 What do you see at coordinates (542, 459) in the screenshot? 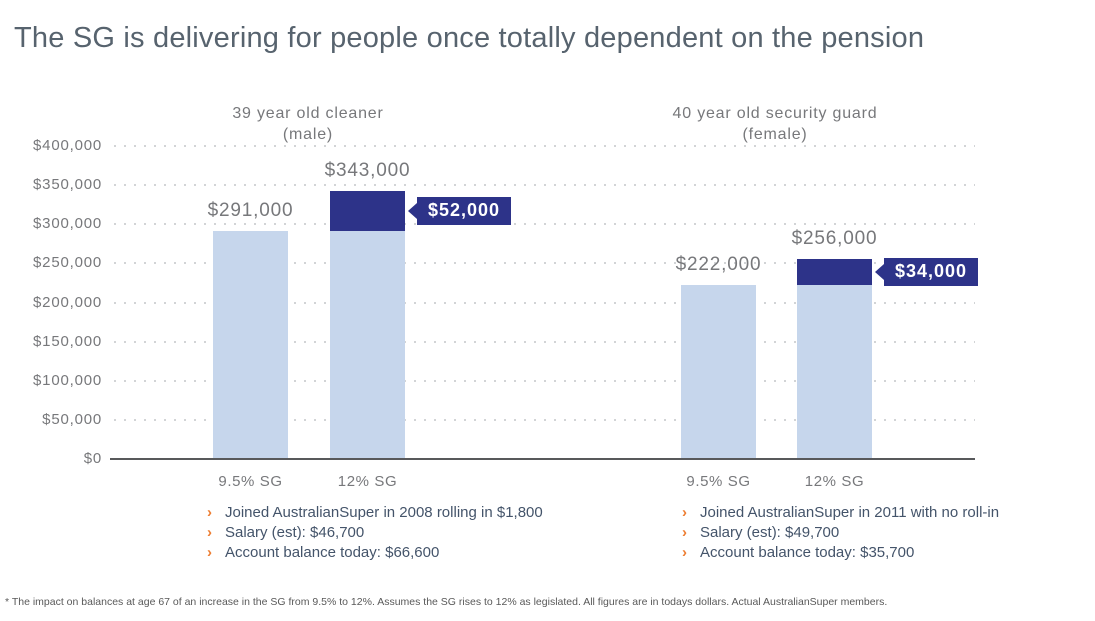
I see `x-axis-line` at bounding box center [542, 459].